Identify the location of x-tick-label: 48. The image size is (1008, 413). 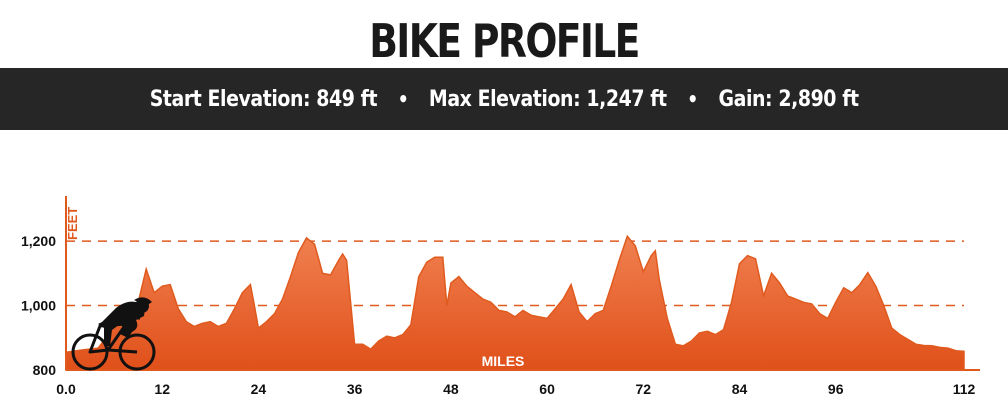
(451, 389).